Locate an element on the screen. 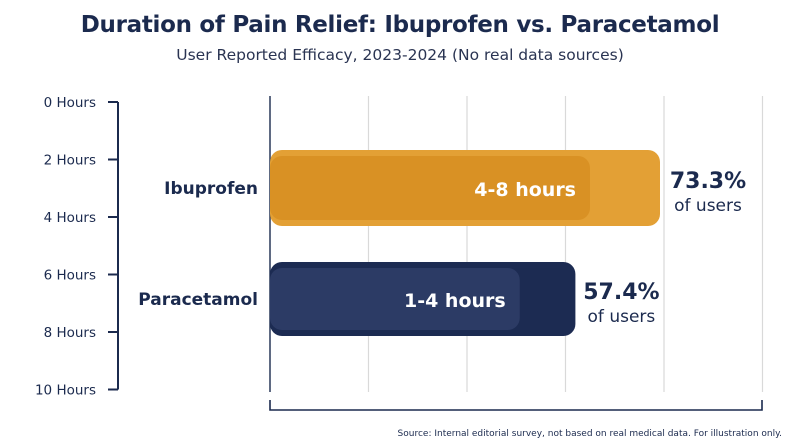  bar-duration-label: 4-8 hours is located at coordinates (525, 190).